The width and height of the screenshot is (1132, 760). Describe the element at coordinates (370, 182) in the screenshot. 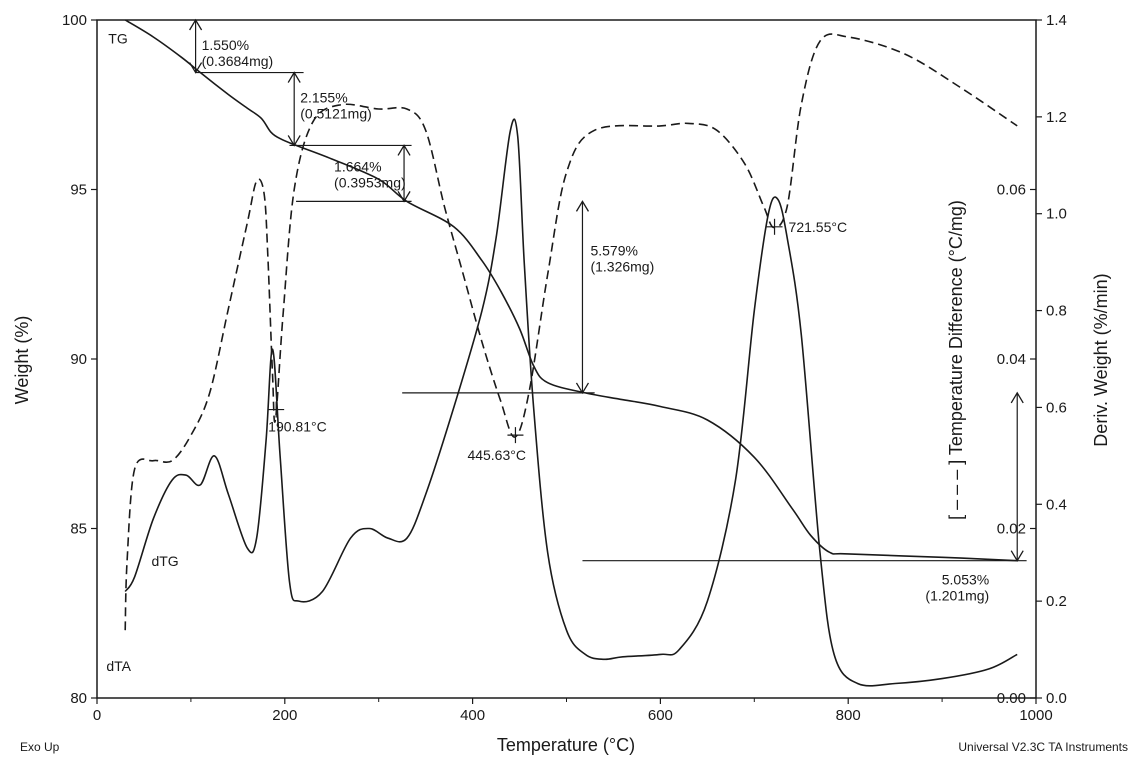

I see `step-mass-label: (0.3953mg)` at that location.